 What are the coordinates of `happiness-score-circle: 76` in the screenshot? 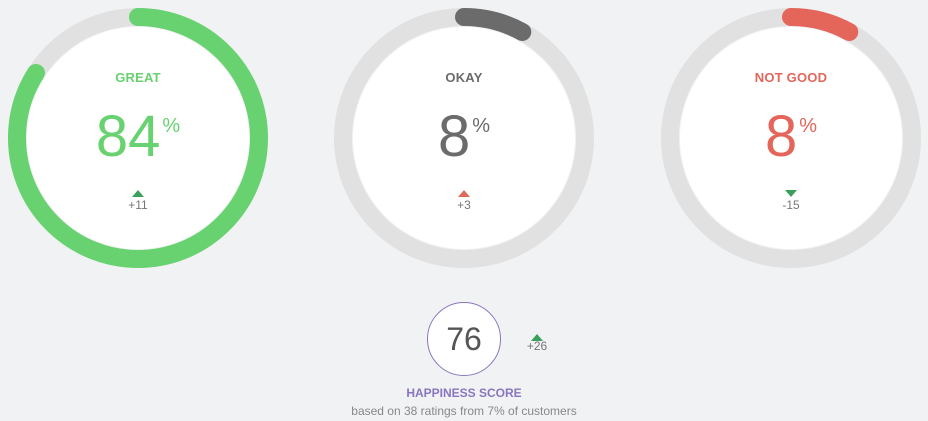 It's located at (464, 339).